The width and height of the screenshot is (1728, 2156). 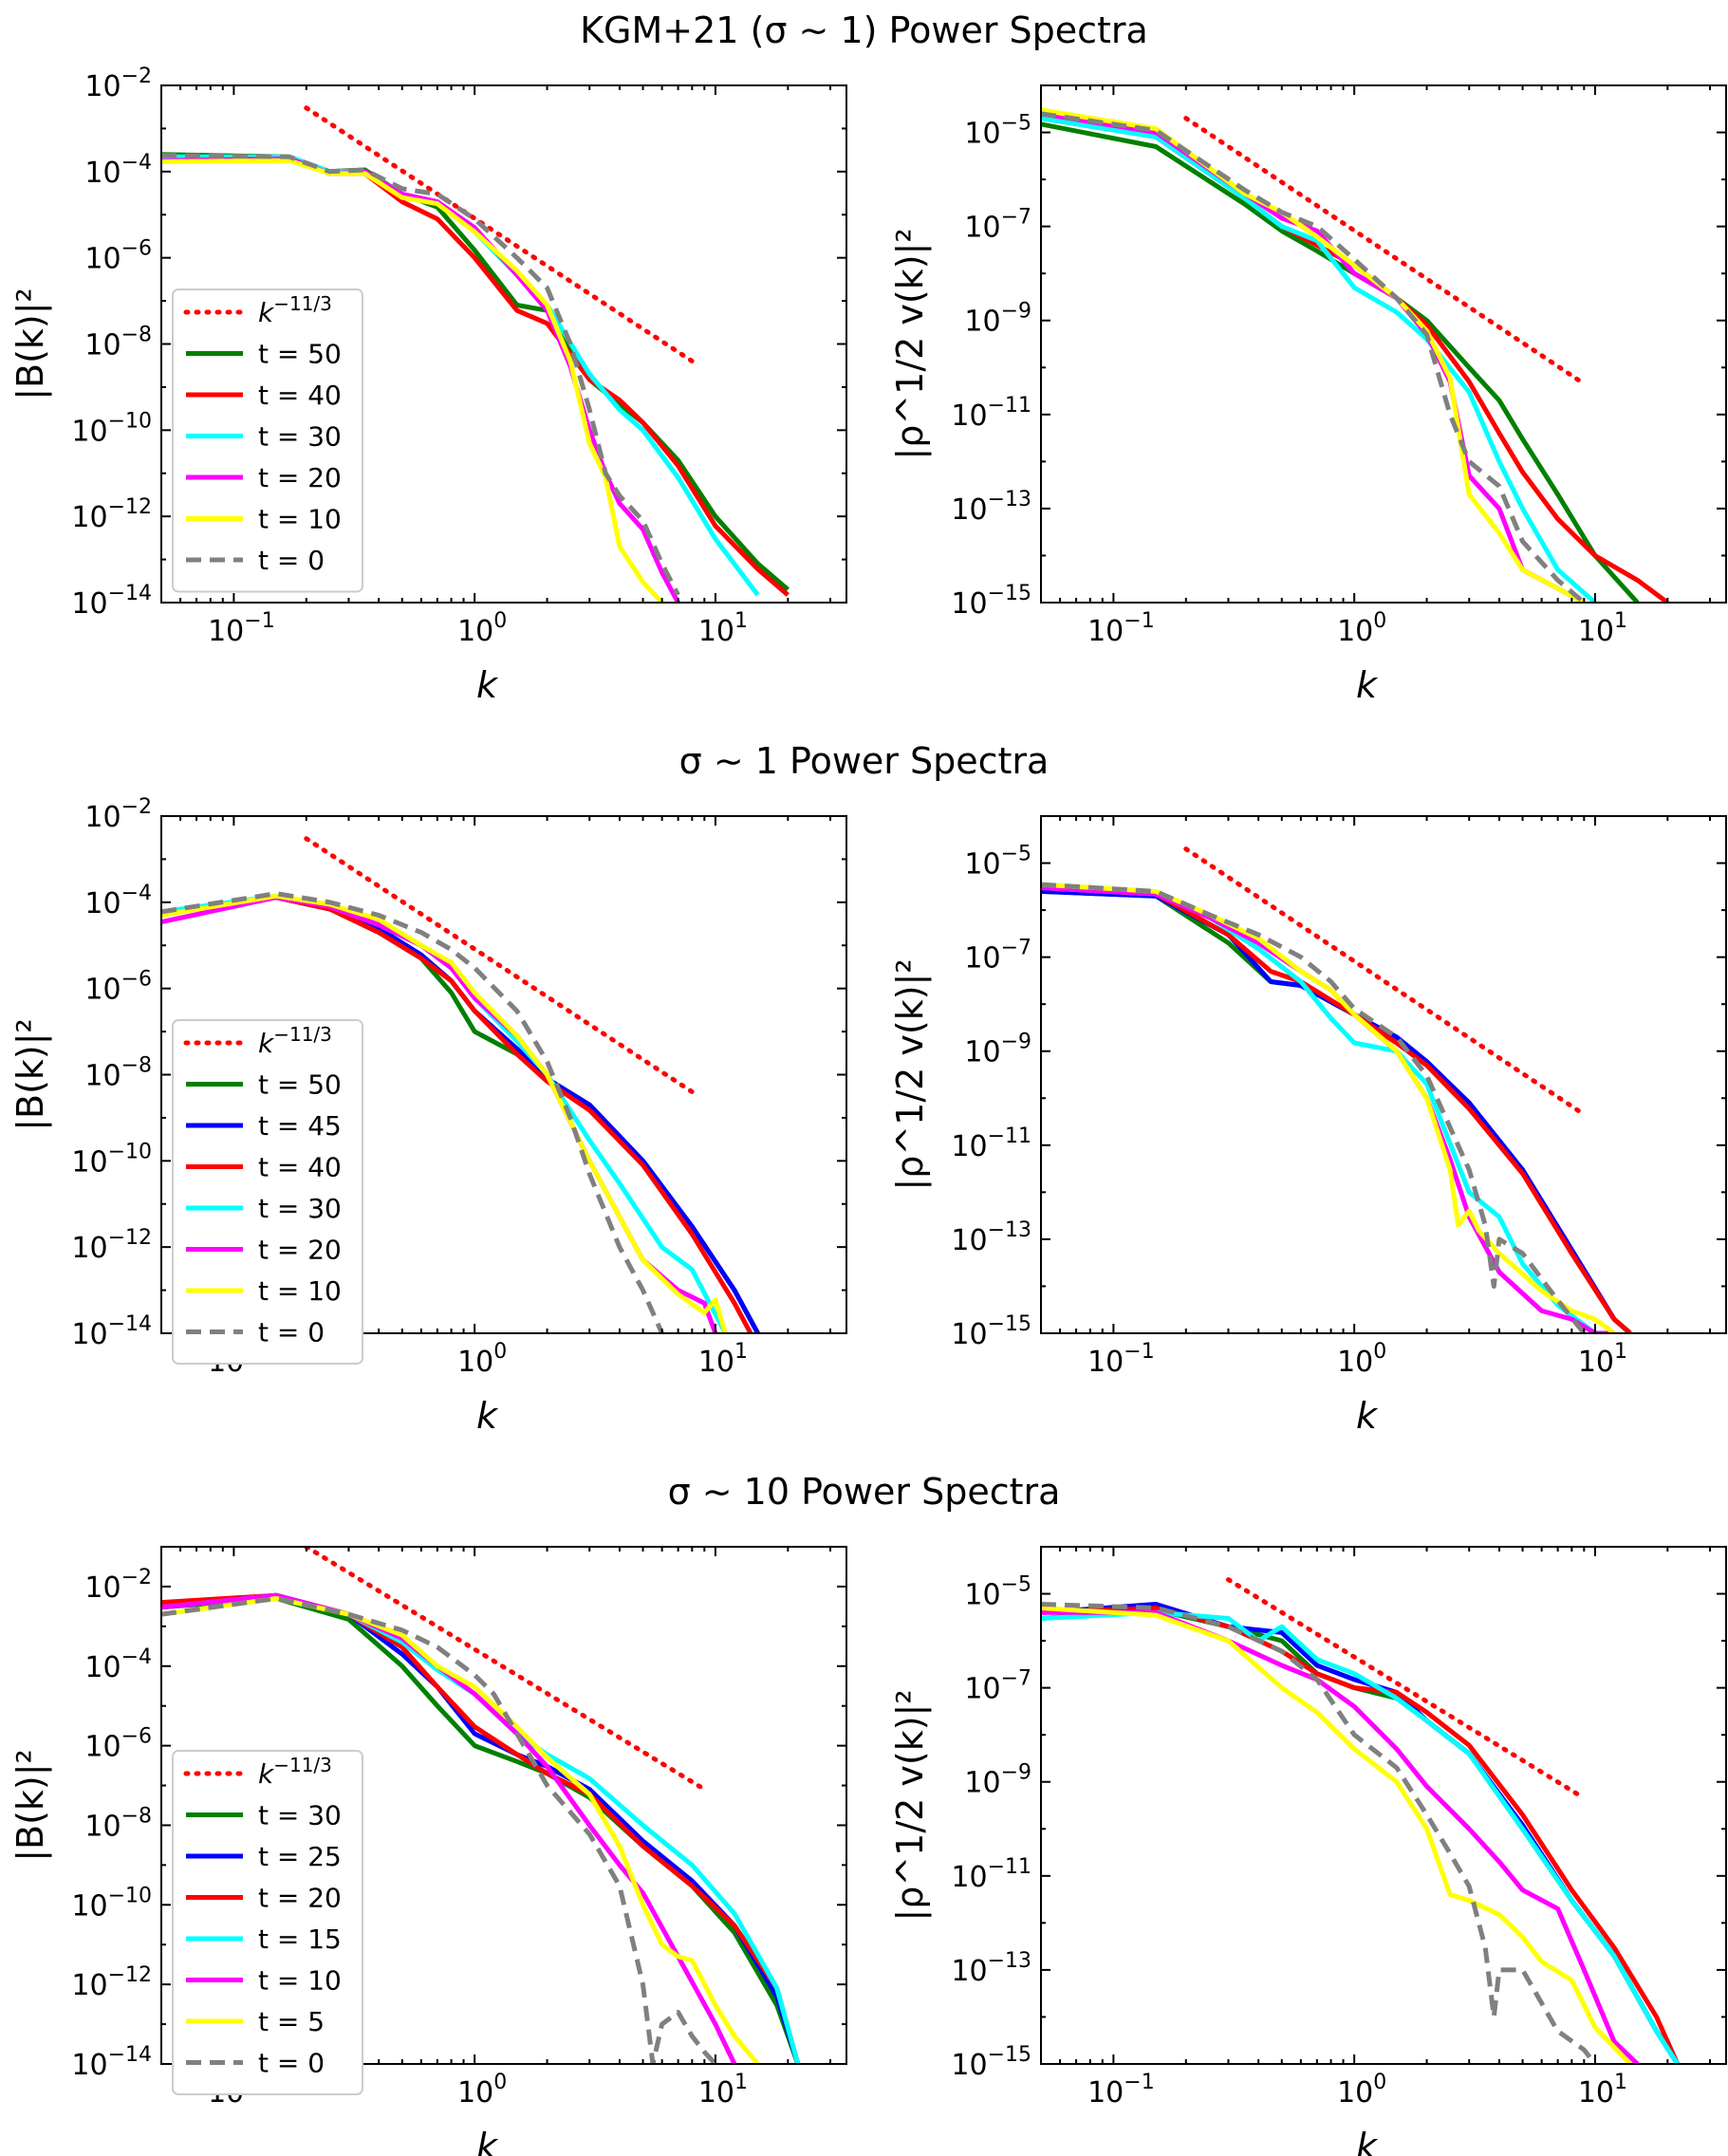 I want to click on row-title-1: KGM+21 (σ ∼ 1) Power Spectra, so click(x=864, y=30).